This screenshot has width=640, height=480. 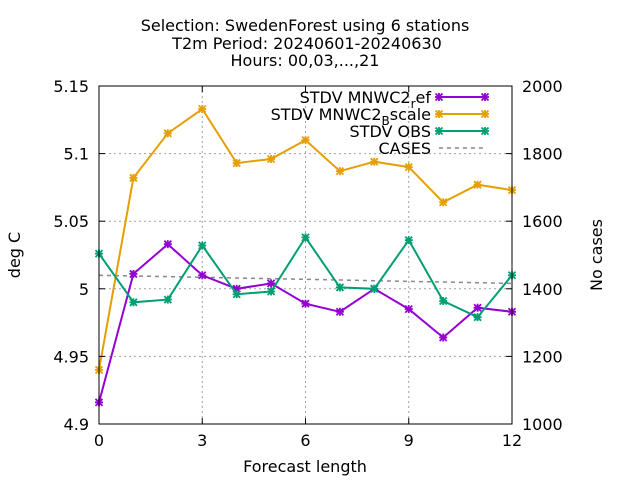 I want to click on y-tick-label: 5.1, so click(x=76, y=154).